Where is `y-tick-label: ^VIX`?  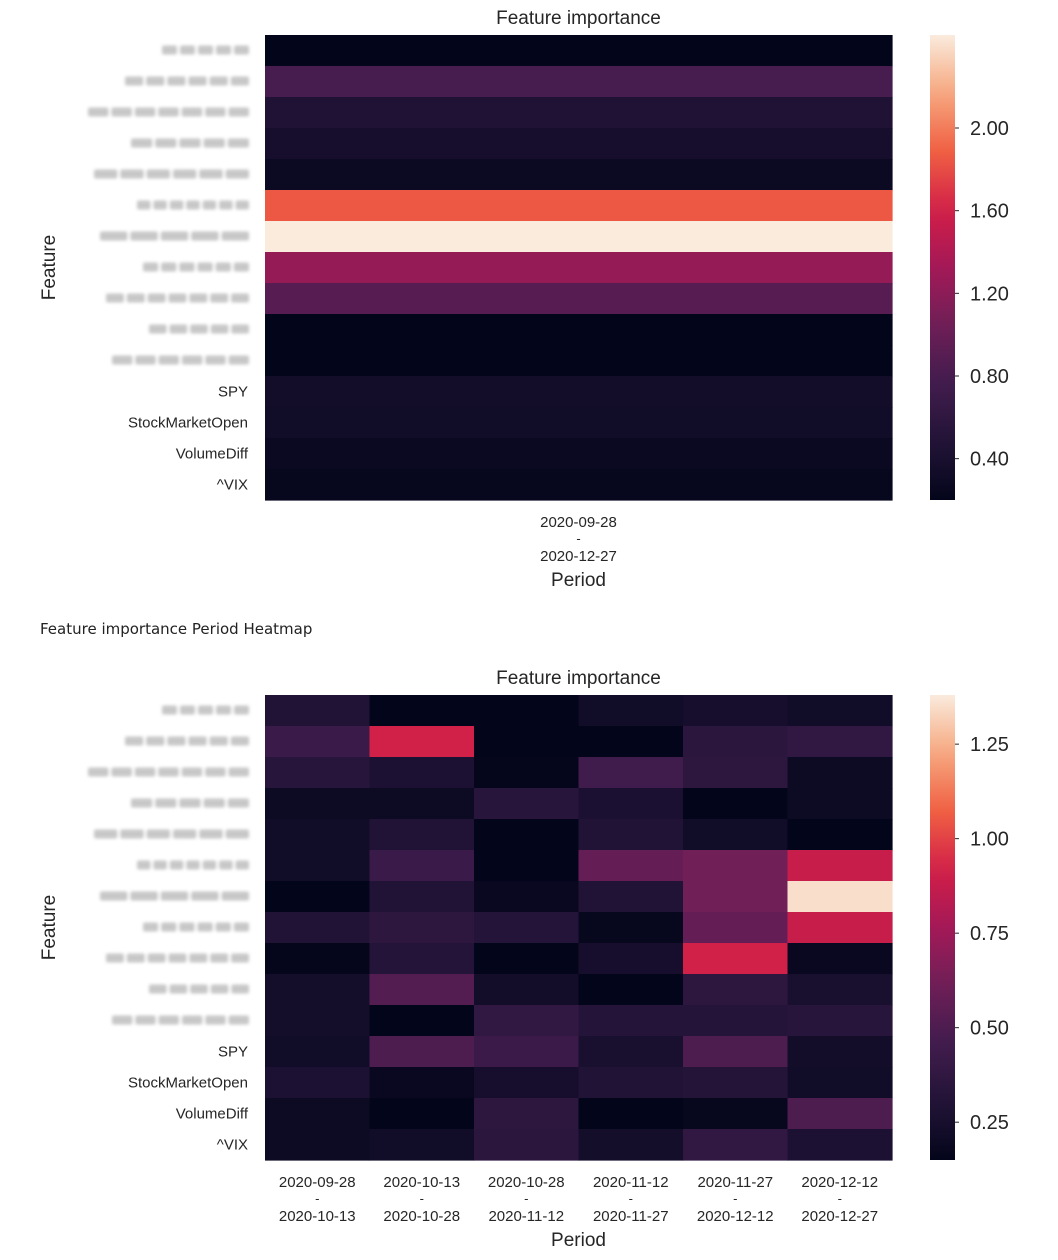 y-tick-label: ^VIX is located at coordinates (232, 1145).